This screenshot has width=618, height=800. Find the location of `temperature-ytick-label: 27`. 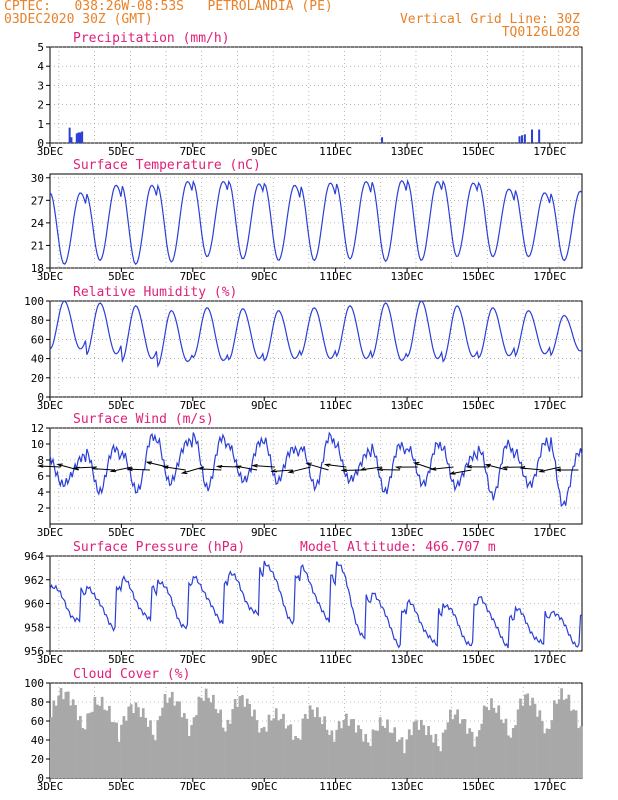

temperature-ytick-label: 27 is located at coordinates (37, 200).